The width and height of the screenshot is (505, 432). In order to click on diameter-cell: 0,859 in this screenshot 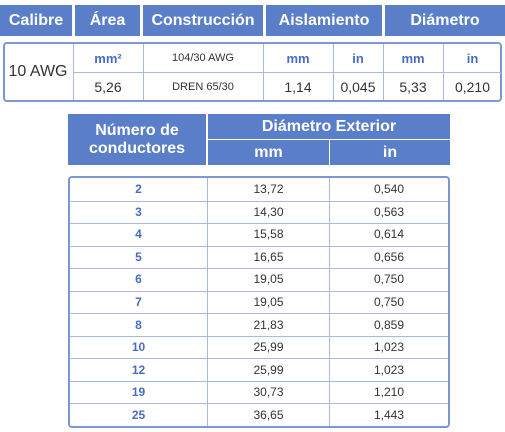, I will do `click(389, 324)`.